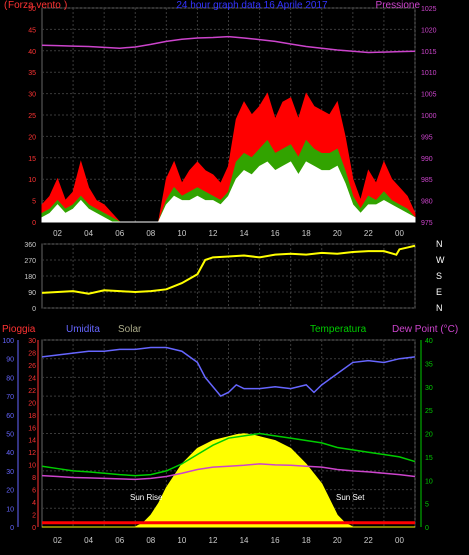 The image size is (469, 555). I want to click on rain-tick-label: 24, so click(32, 378).